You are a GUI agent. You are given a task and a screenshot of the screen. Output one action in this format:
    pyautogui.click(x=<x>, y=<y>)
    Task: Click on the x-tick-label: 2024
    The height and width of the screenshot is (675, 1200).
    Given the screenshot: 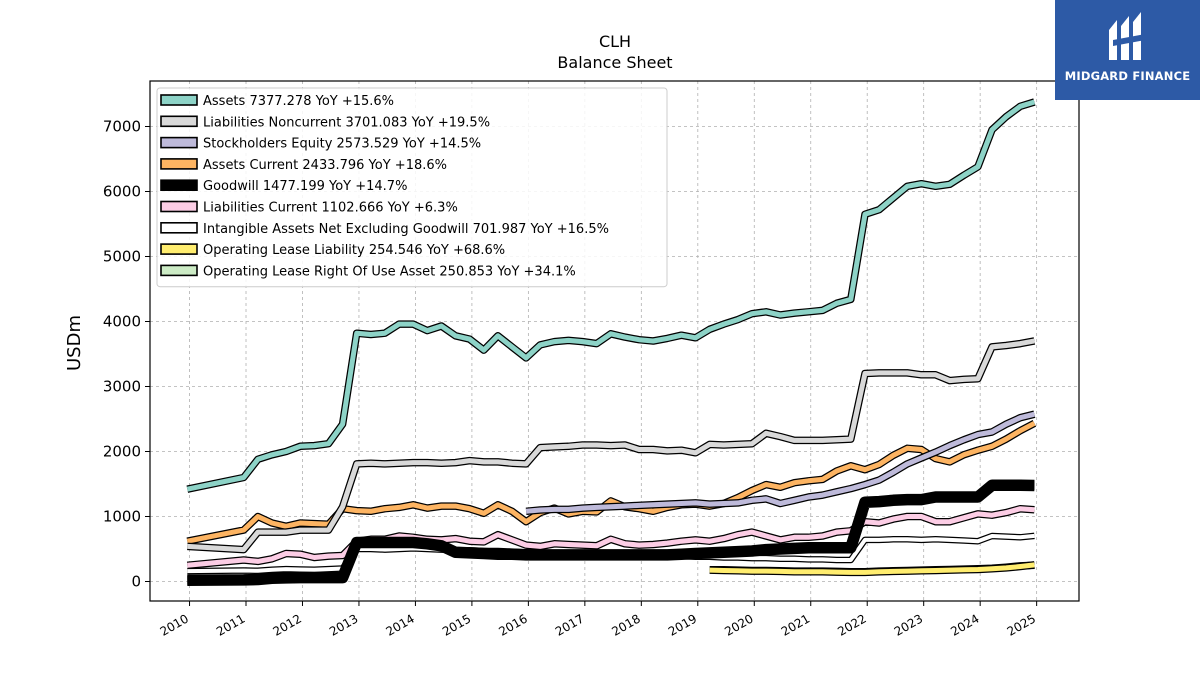 What is the action you would take?
    pyautogui.click(x=964, y=624)
    